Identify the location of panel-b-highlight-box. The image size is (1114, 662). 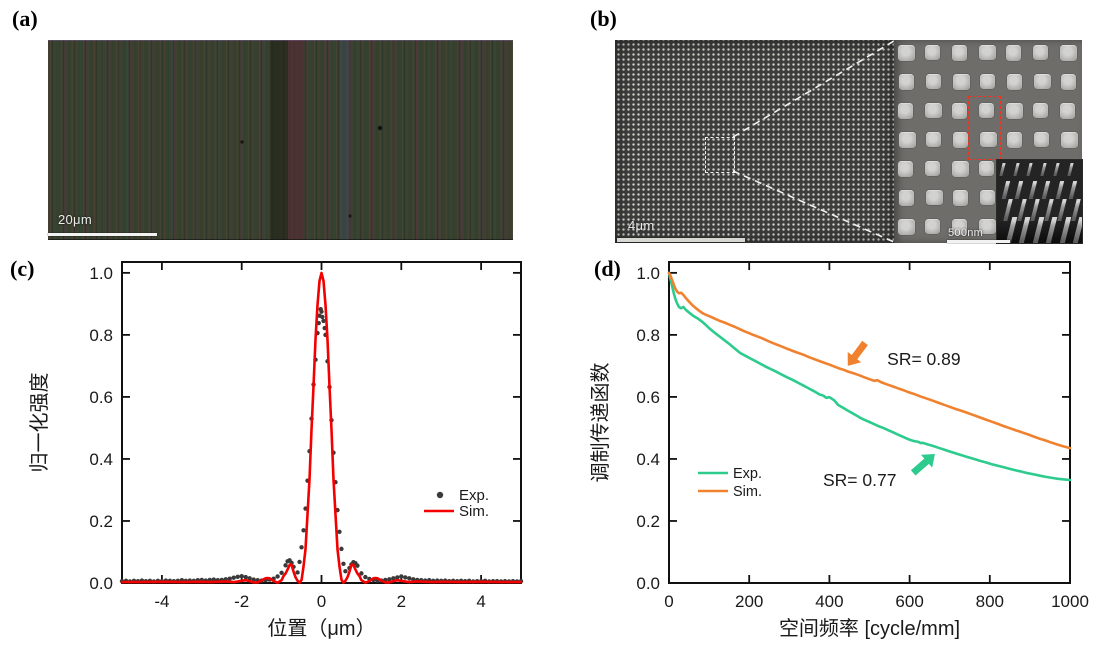
(984, 128).